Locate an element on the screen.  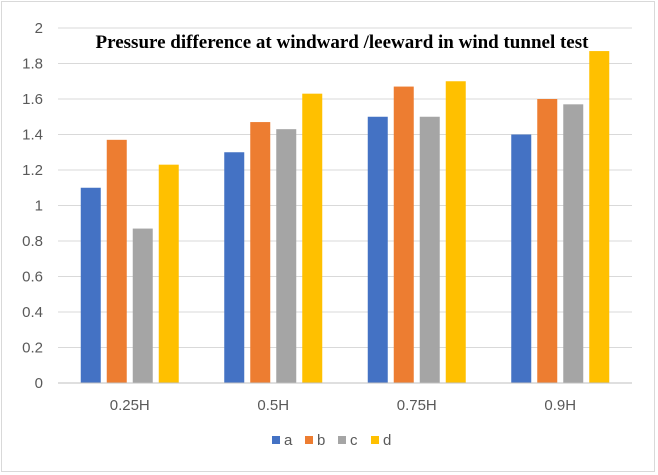
bar-b-0.75H is located at coordinates (403, 234).